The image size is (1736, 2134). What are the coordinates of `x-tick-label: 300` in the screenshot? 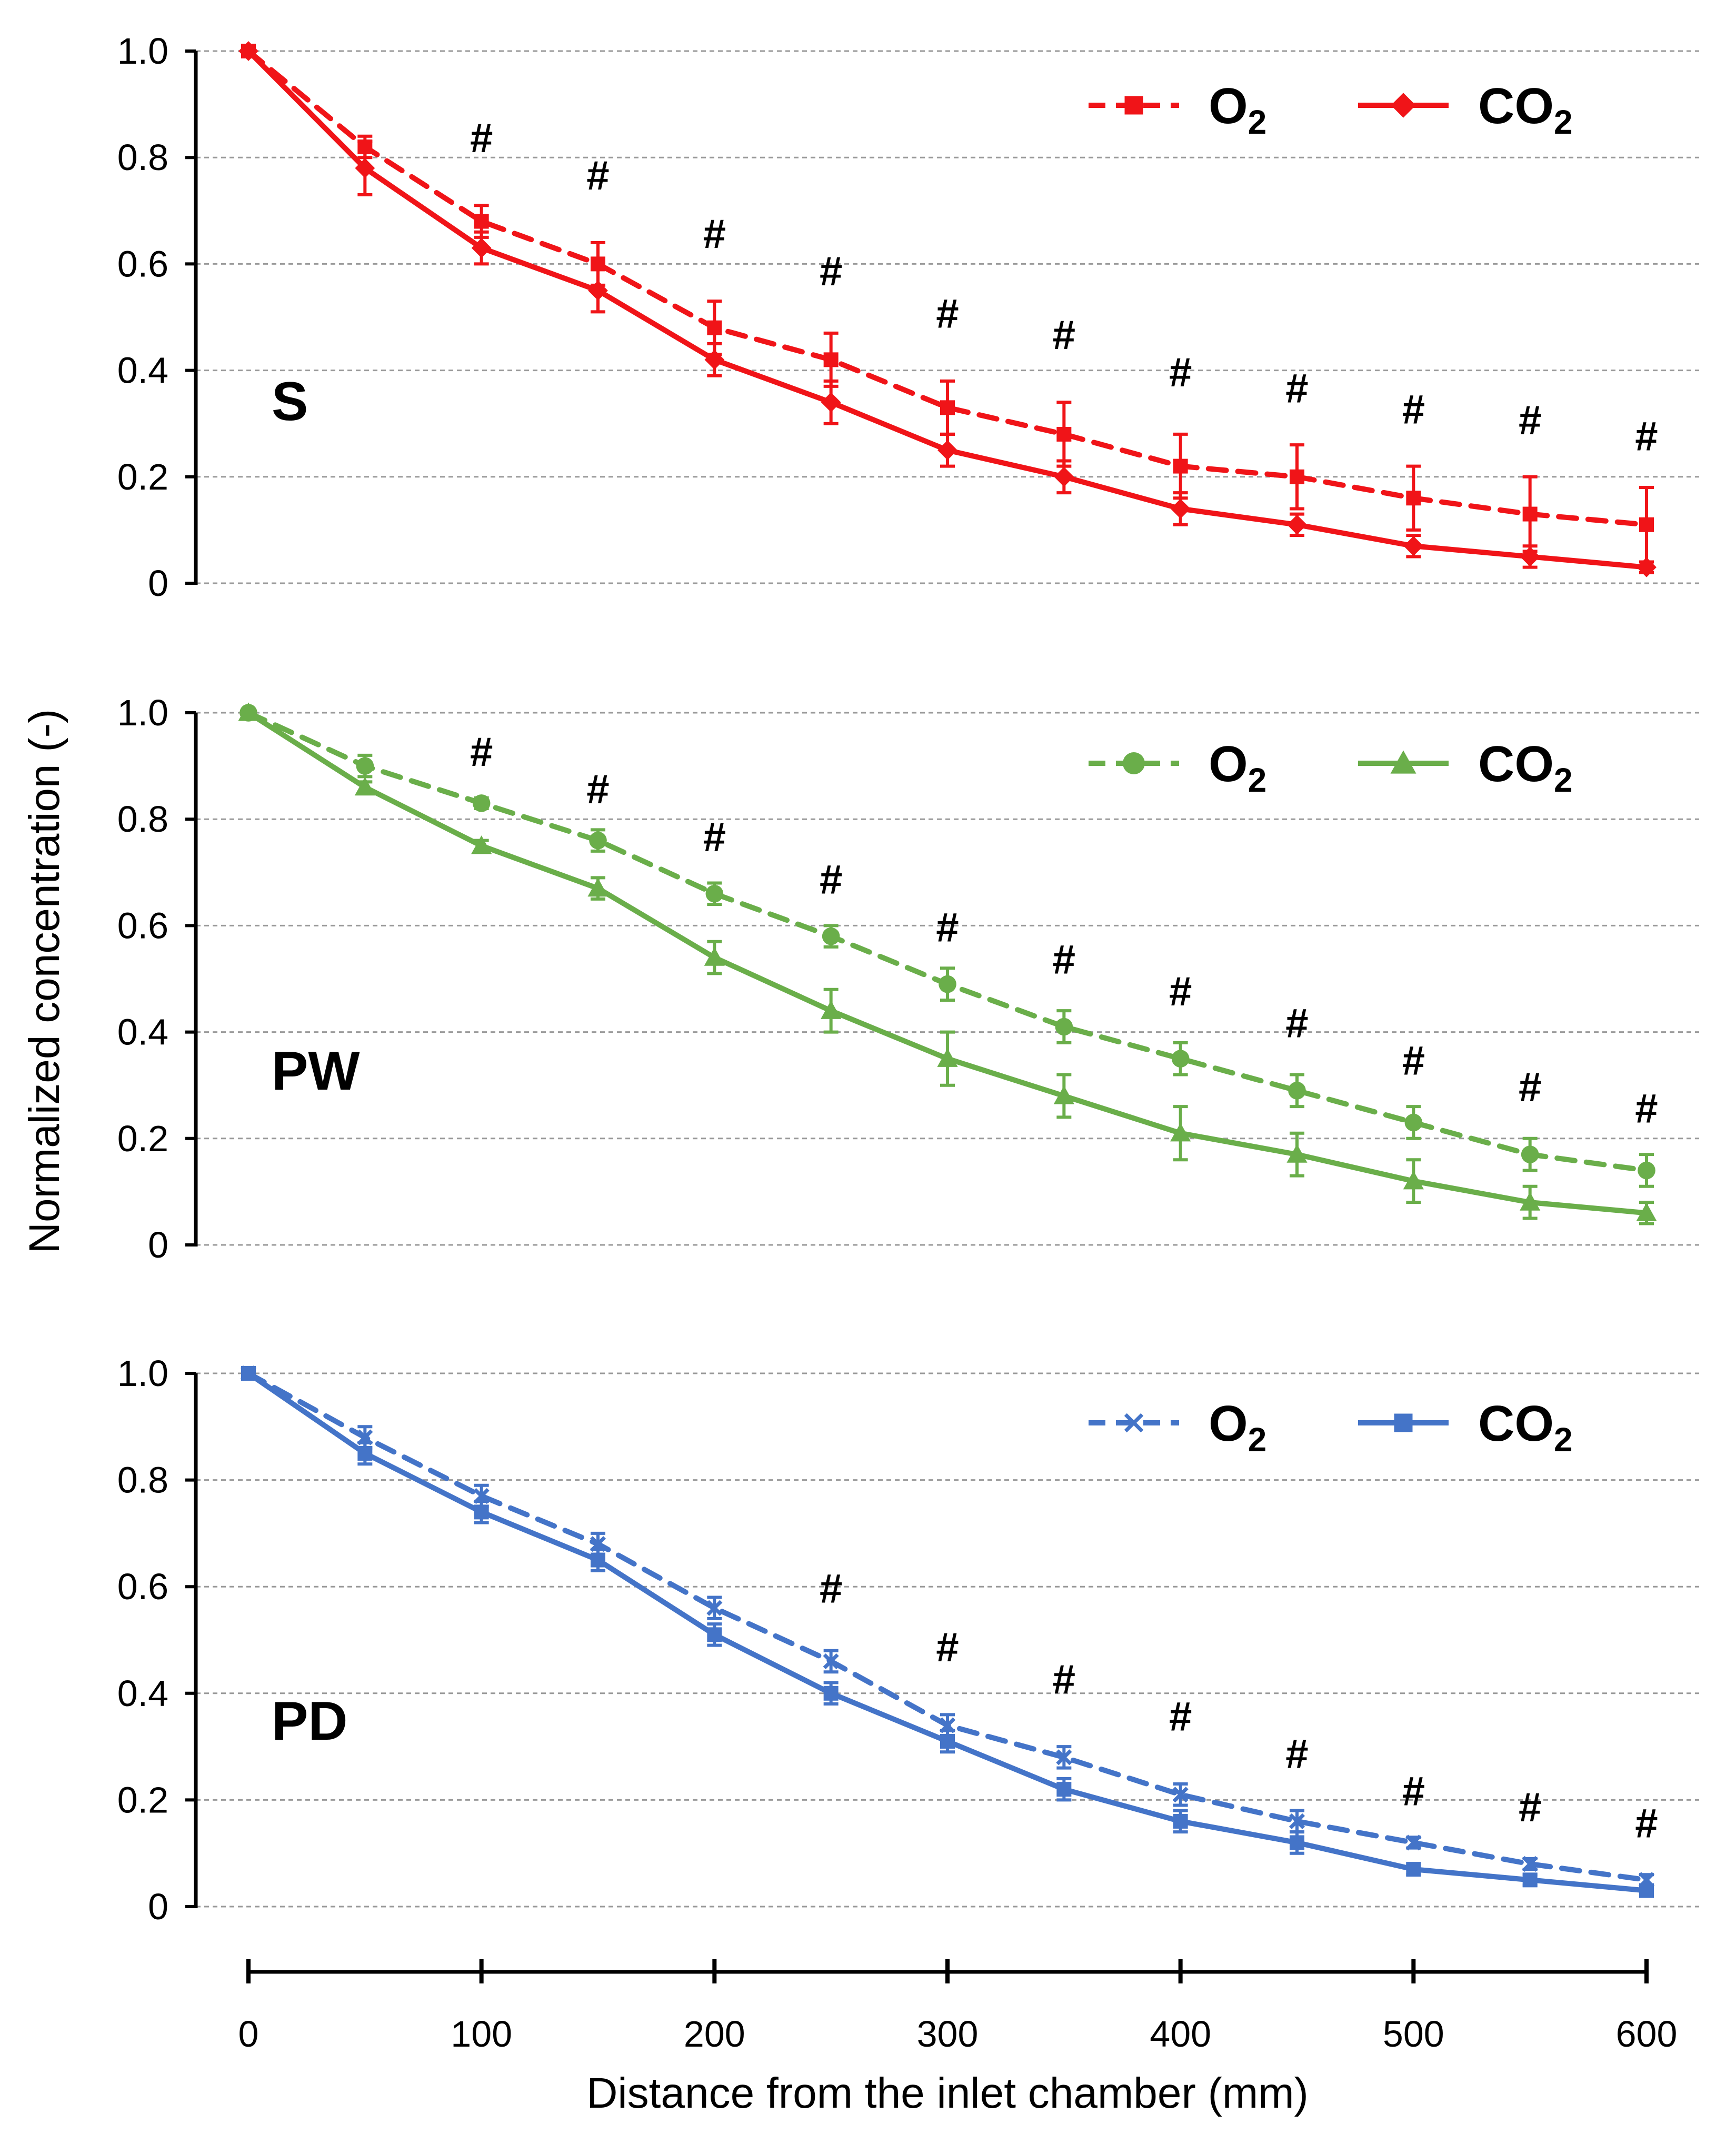 It's located at (948, 2034).